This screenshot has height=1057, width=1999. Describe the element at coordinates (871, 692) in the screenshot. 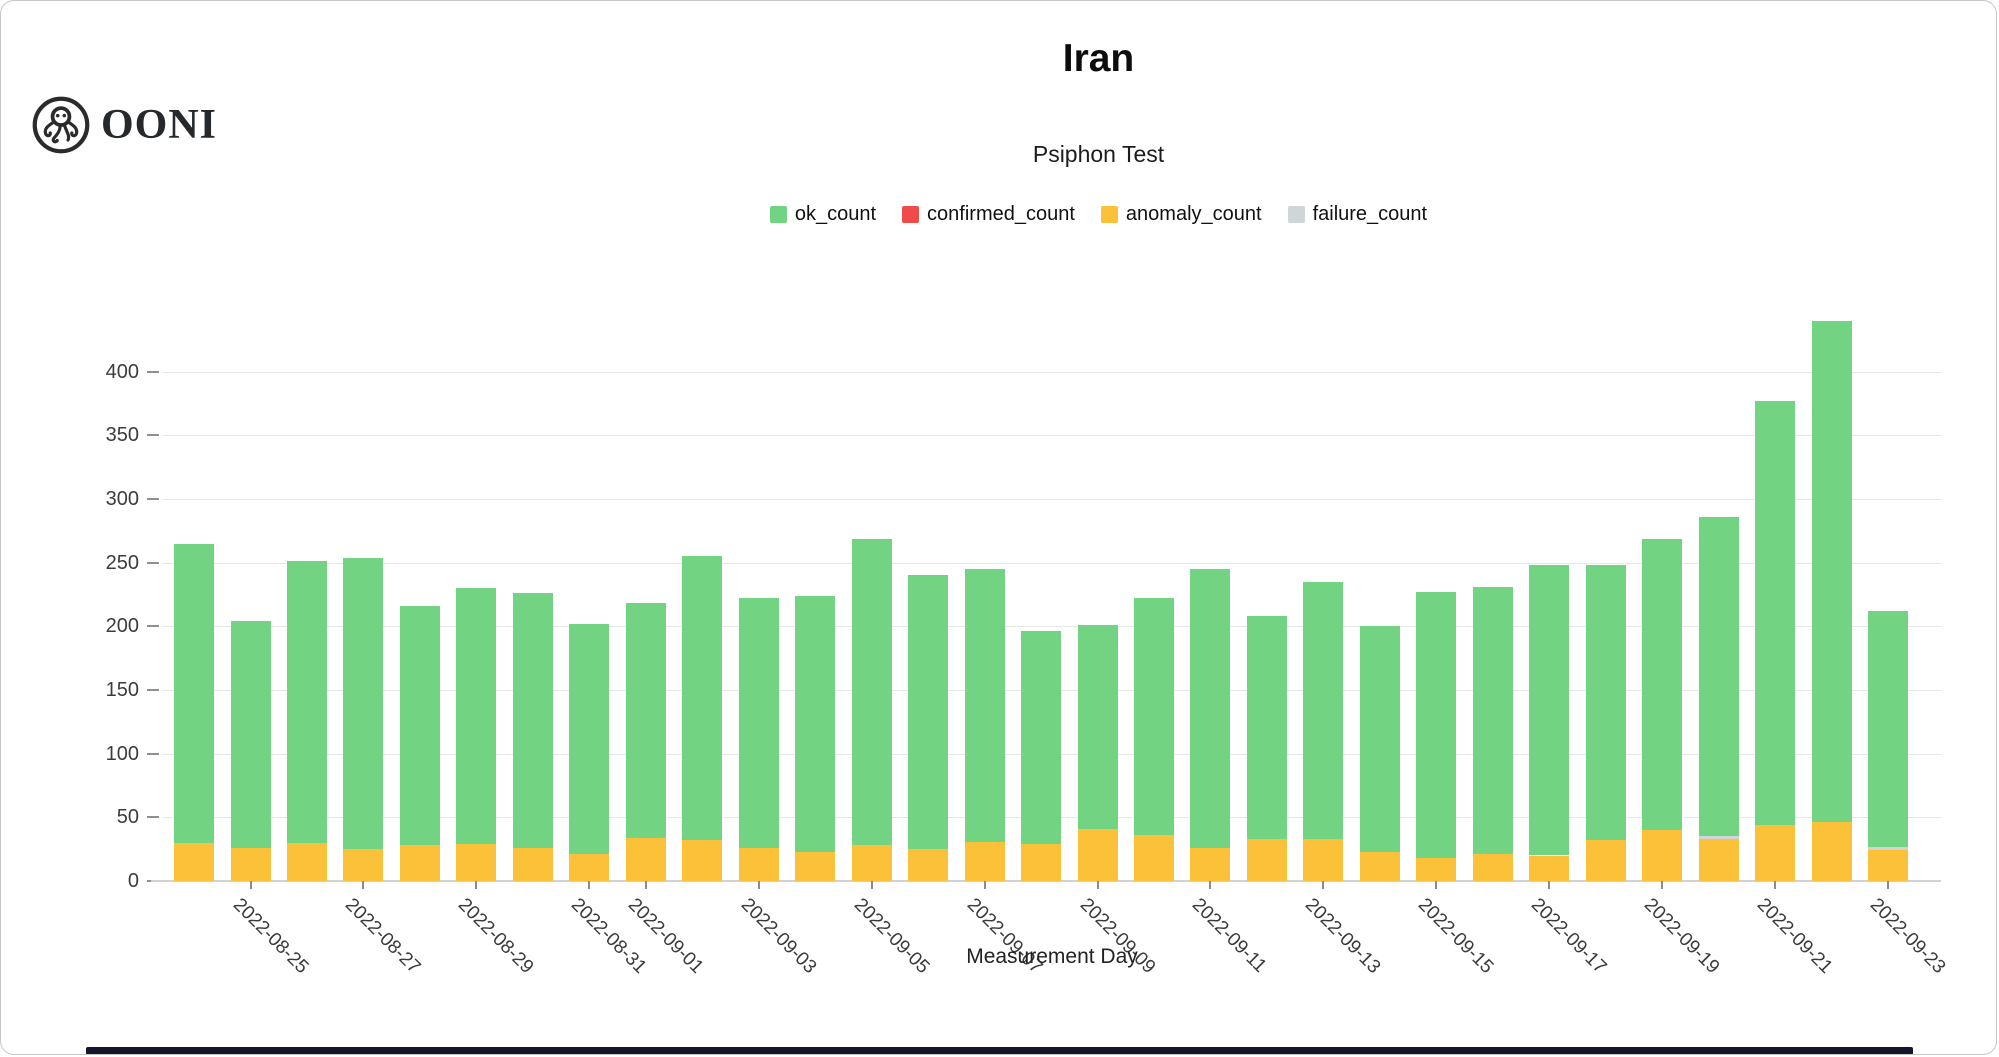

I see `bar-2022-09-05-ok_count` at that location.